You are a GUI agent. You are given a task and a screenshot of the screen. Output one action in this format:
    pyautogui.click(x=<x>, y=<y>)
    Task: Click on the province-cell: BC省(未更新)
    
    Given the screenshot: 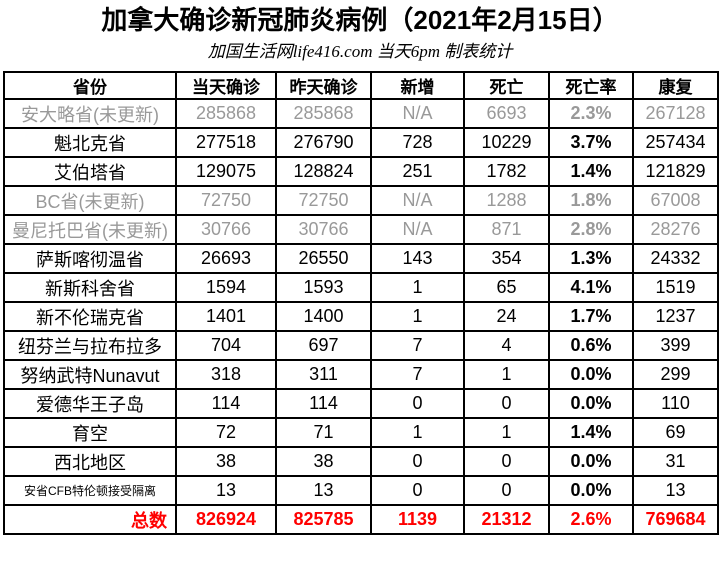 What is the action you would take?
    pyautogui.click(x=90, y=200)
    